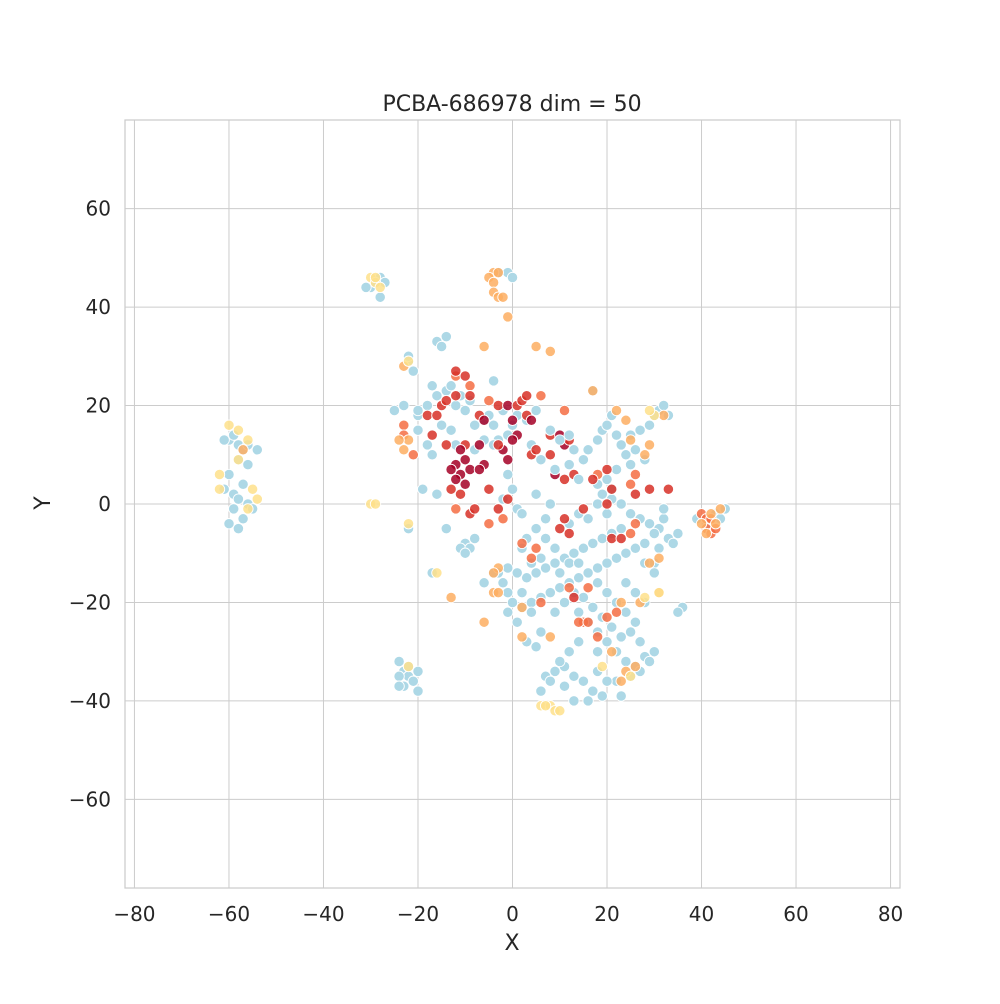  What do you see at coordinates (508, 914) in the screenshot?
I see `x-tick-labels: −80 −60 −40 −20 0 20 40 60 80` at bounding box center [508, 914].